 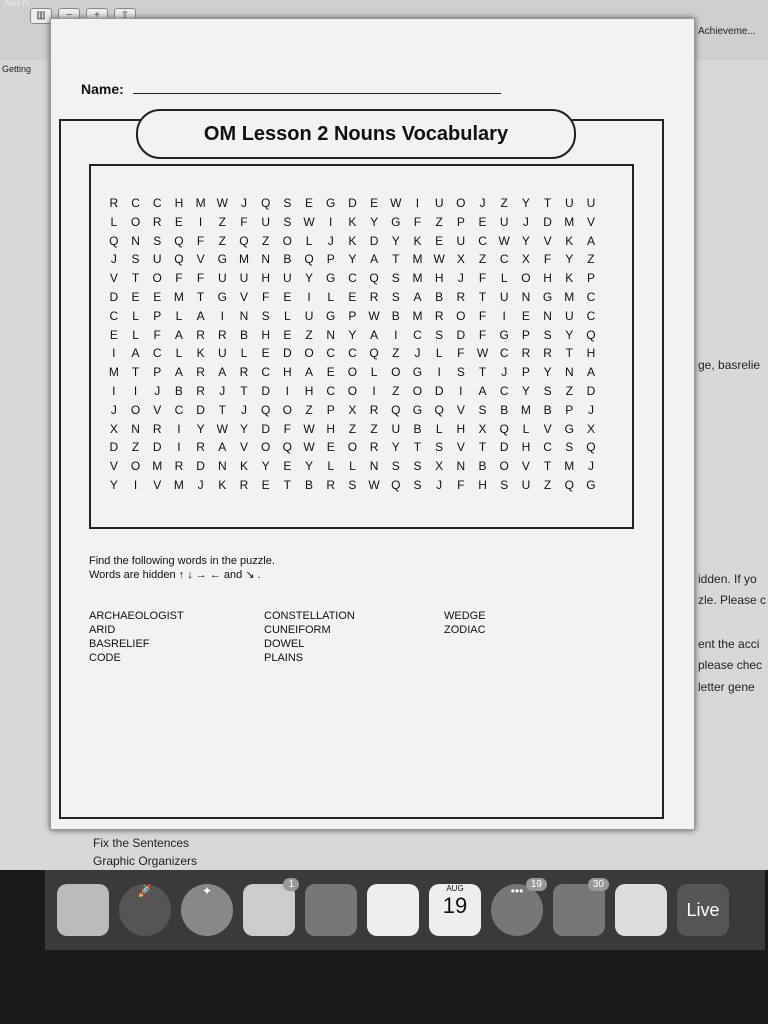 I want to click on finder-icon, so click(x=83, y=910).